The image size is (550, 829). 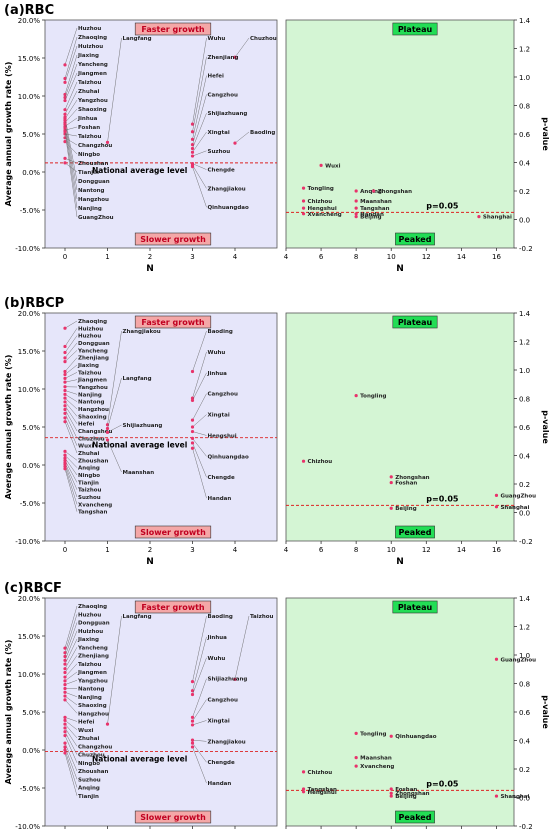 What do you see at coordinates (356, 257) in the screenshot?
I see `right-x-tick-label: 8` at bounding box center [356, 257].